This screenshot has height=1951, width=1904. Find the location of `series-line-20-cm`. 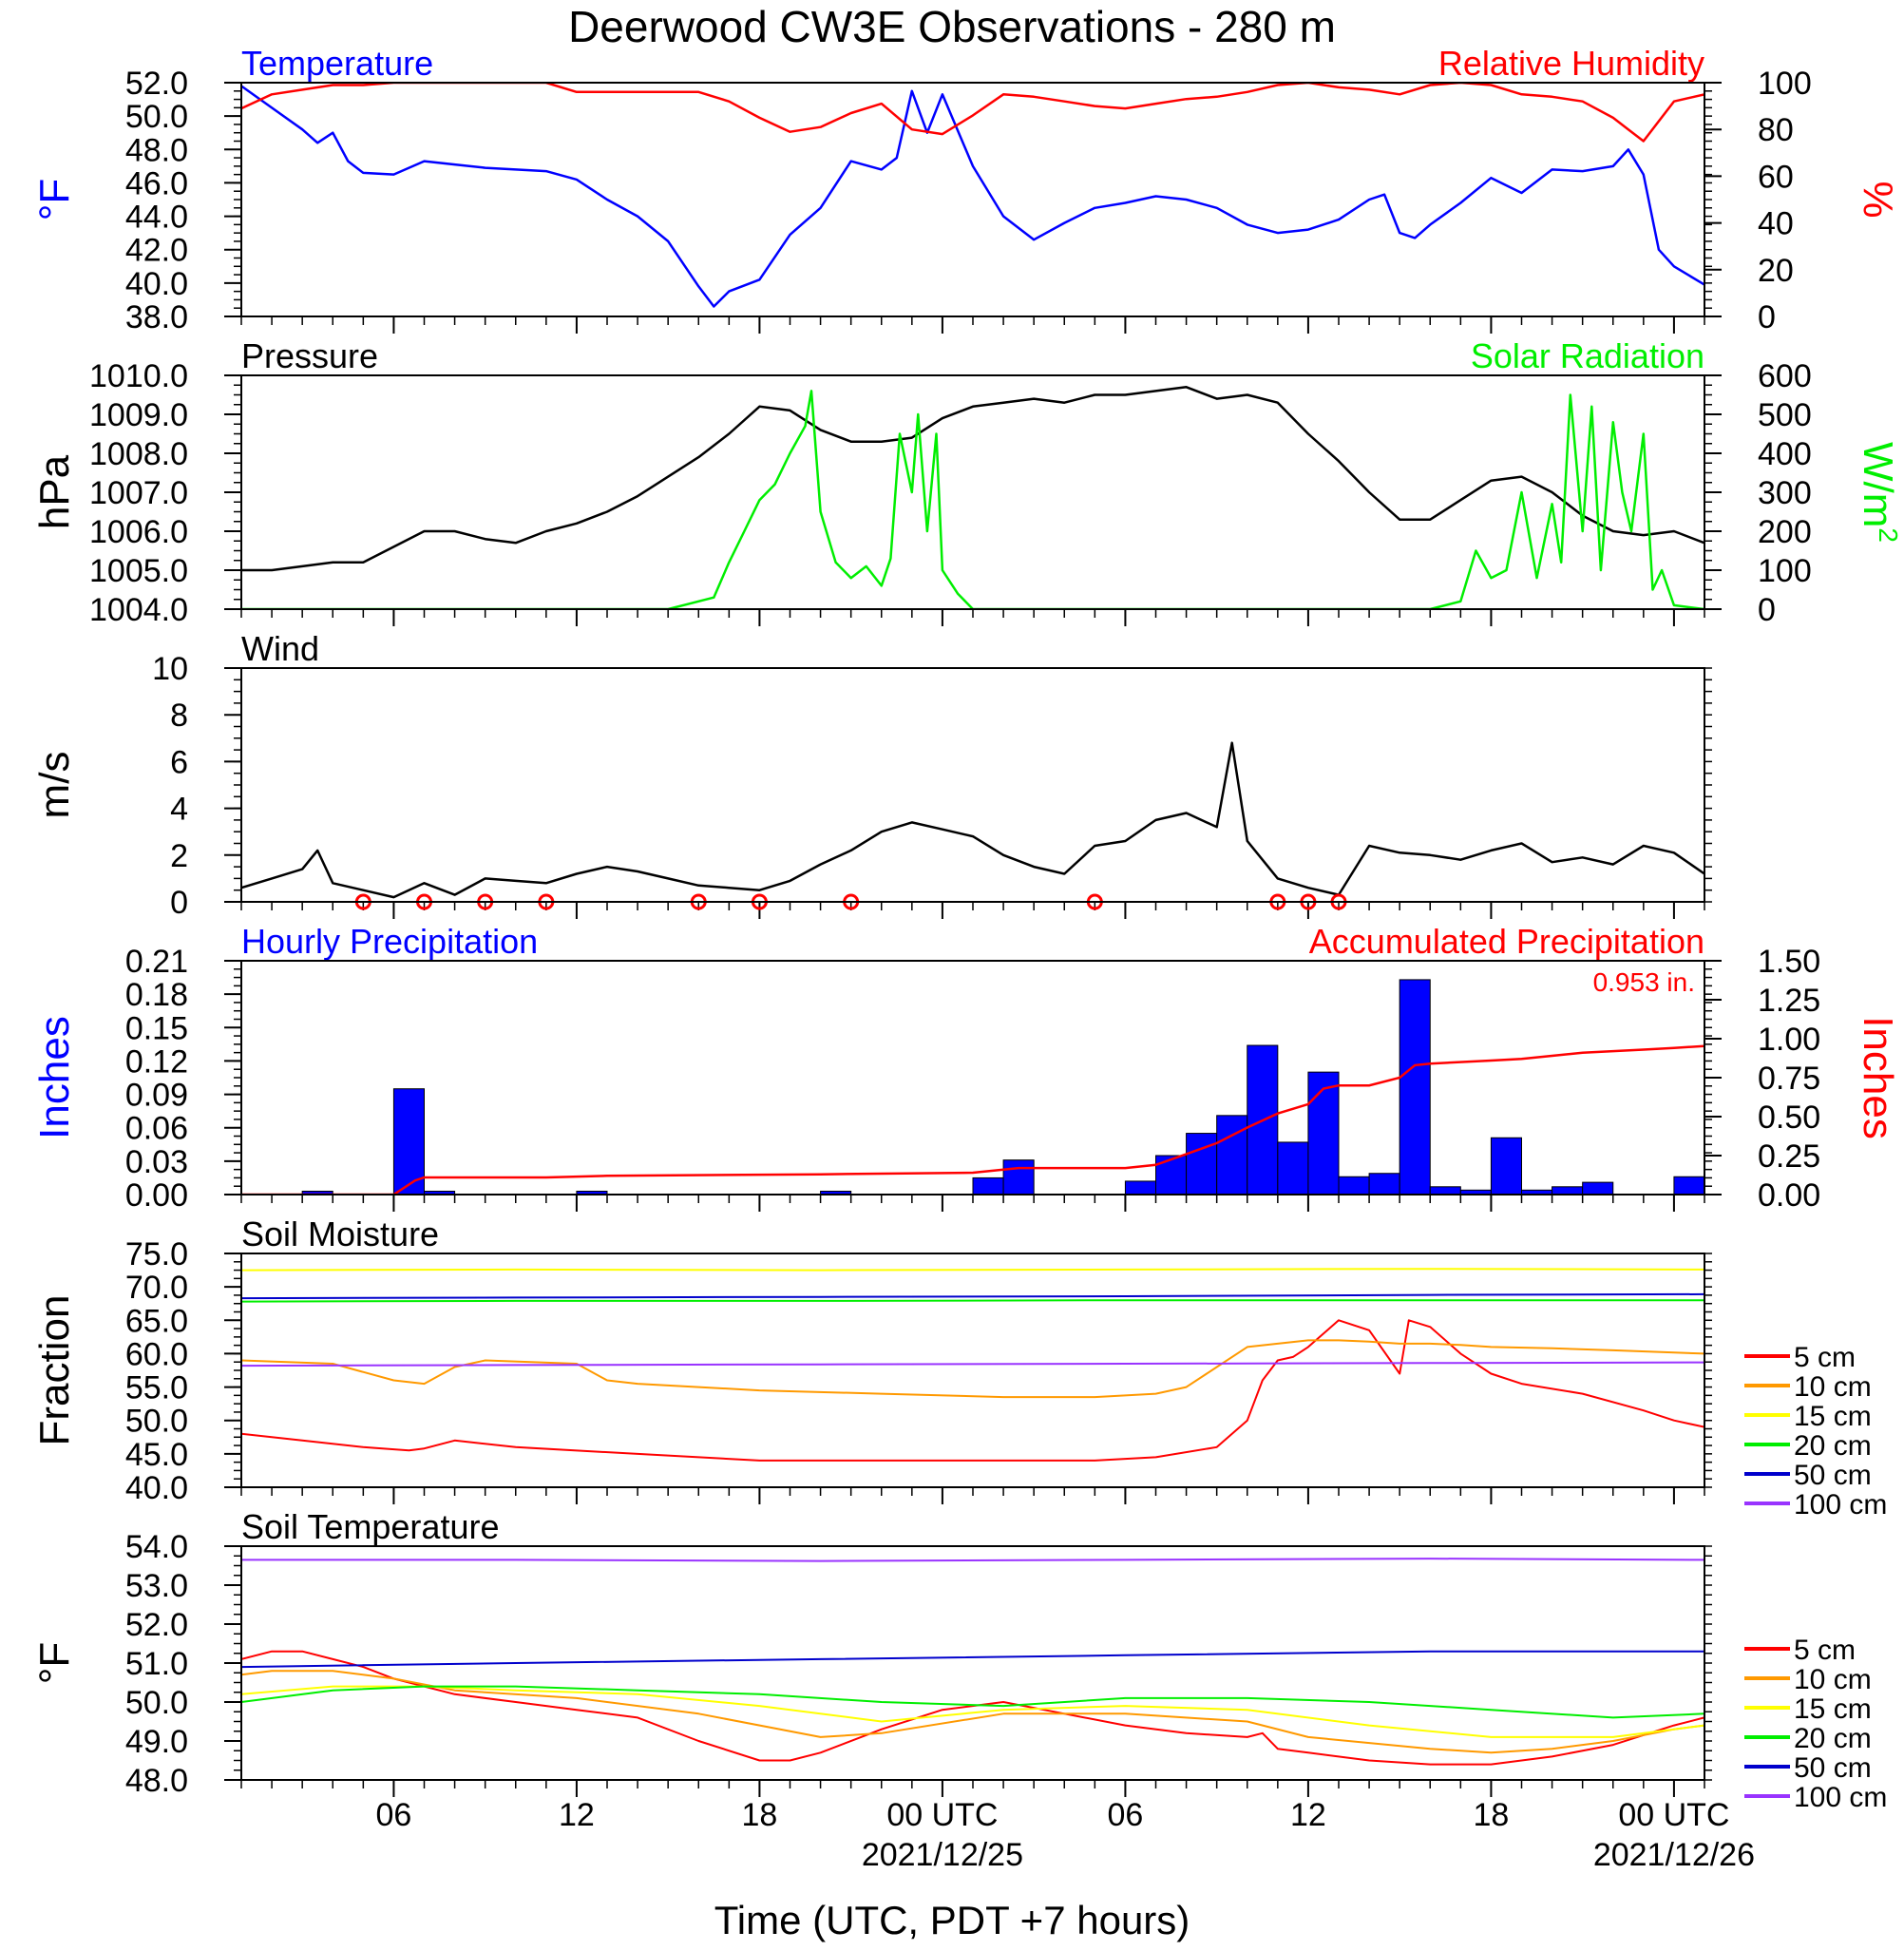

series-line-20-cm is located at coordinates (972, 1702).